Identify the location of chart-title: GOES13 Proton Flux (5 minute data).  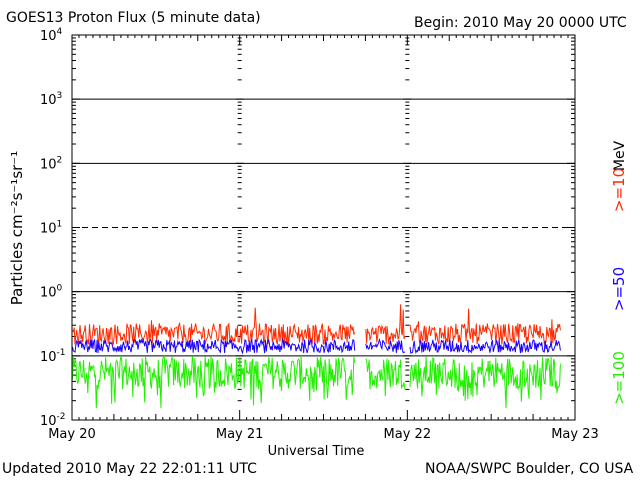
(133, 18).